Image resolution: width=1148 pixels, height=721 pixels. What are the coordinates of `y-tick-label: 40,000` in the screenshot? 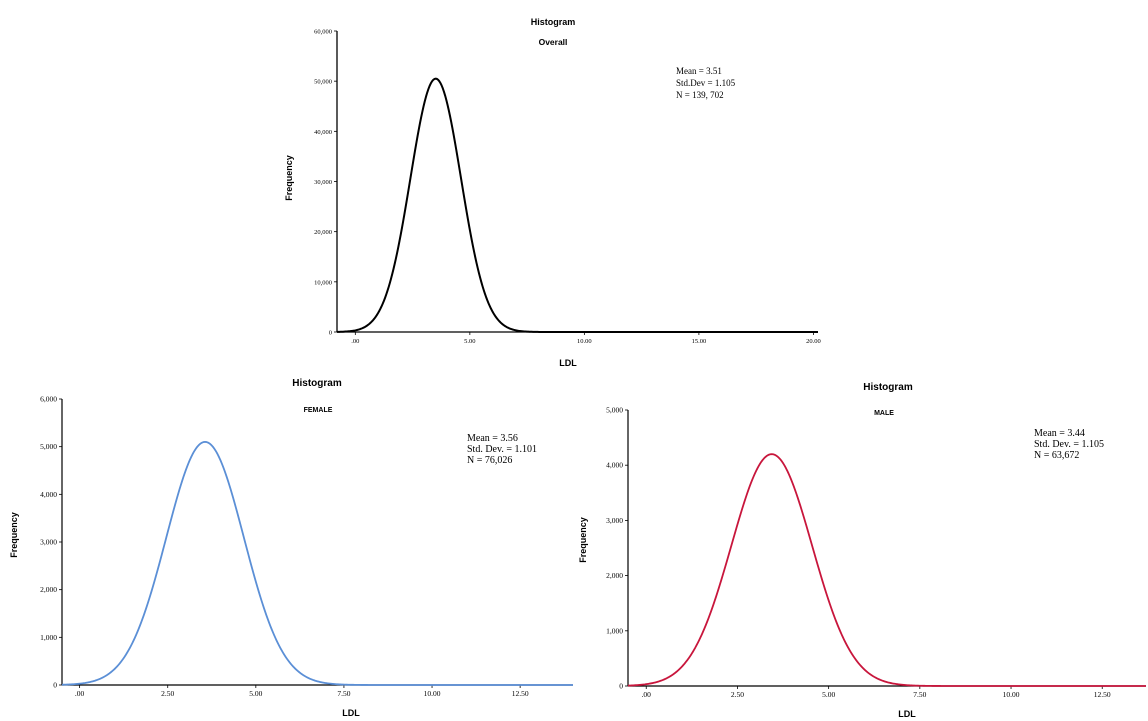 It's located at (323, 132).